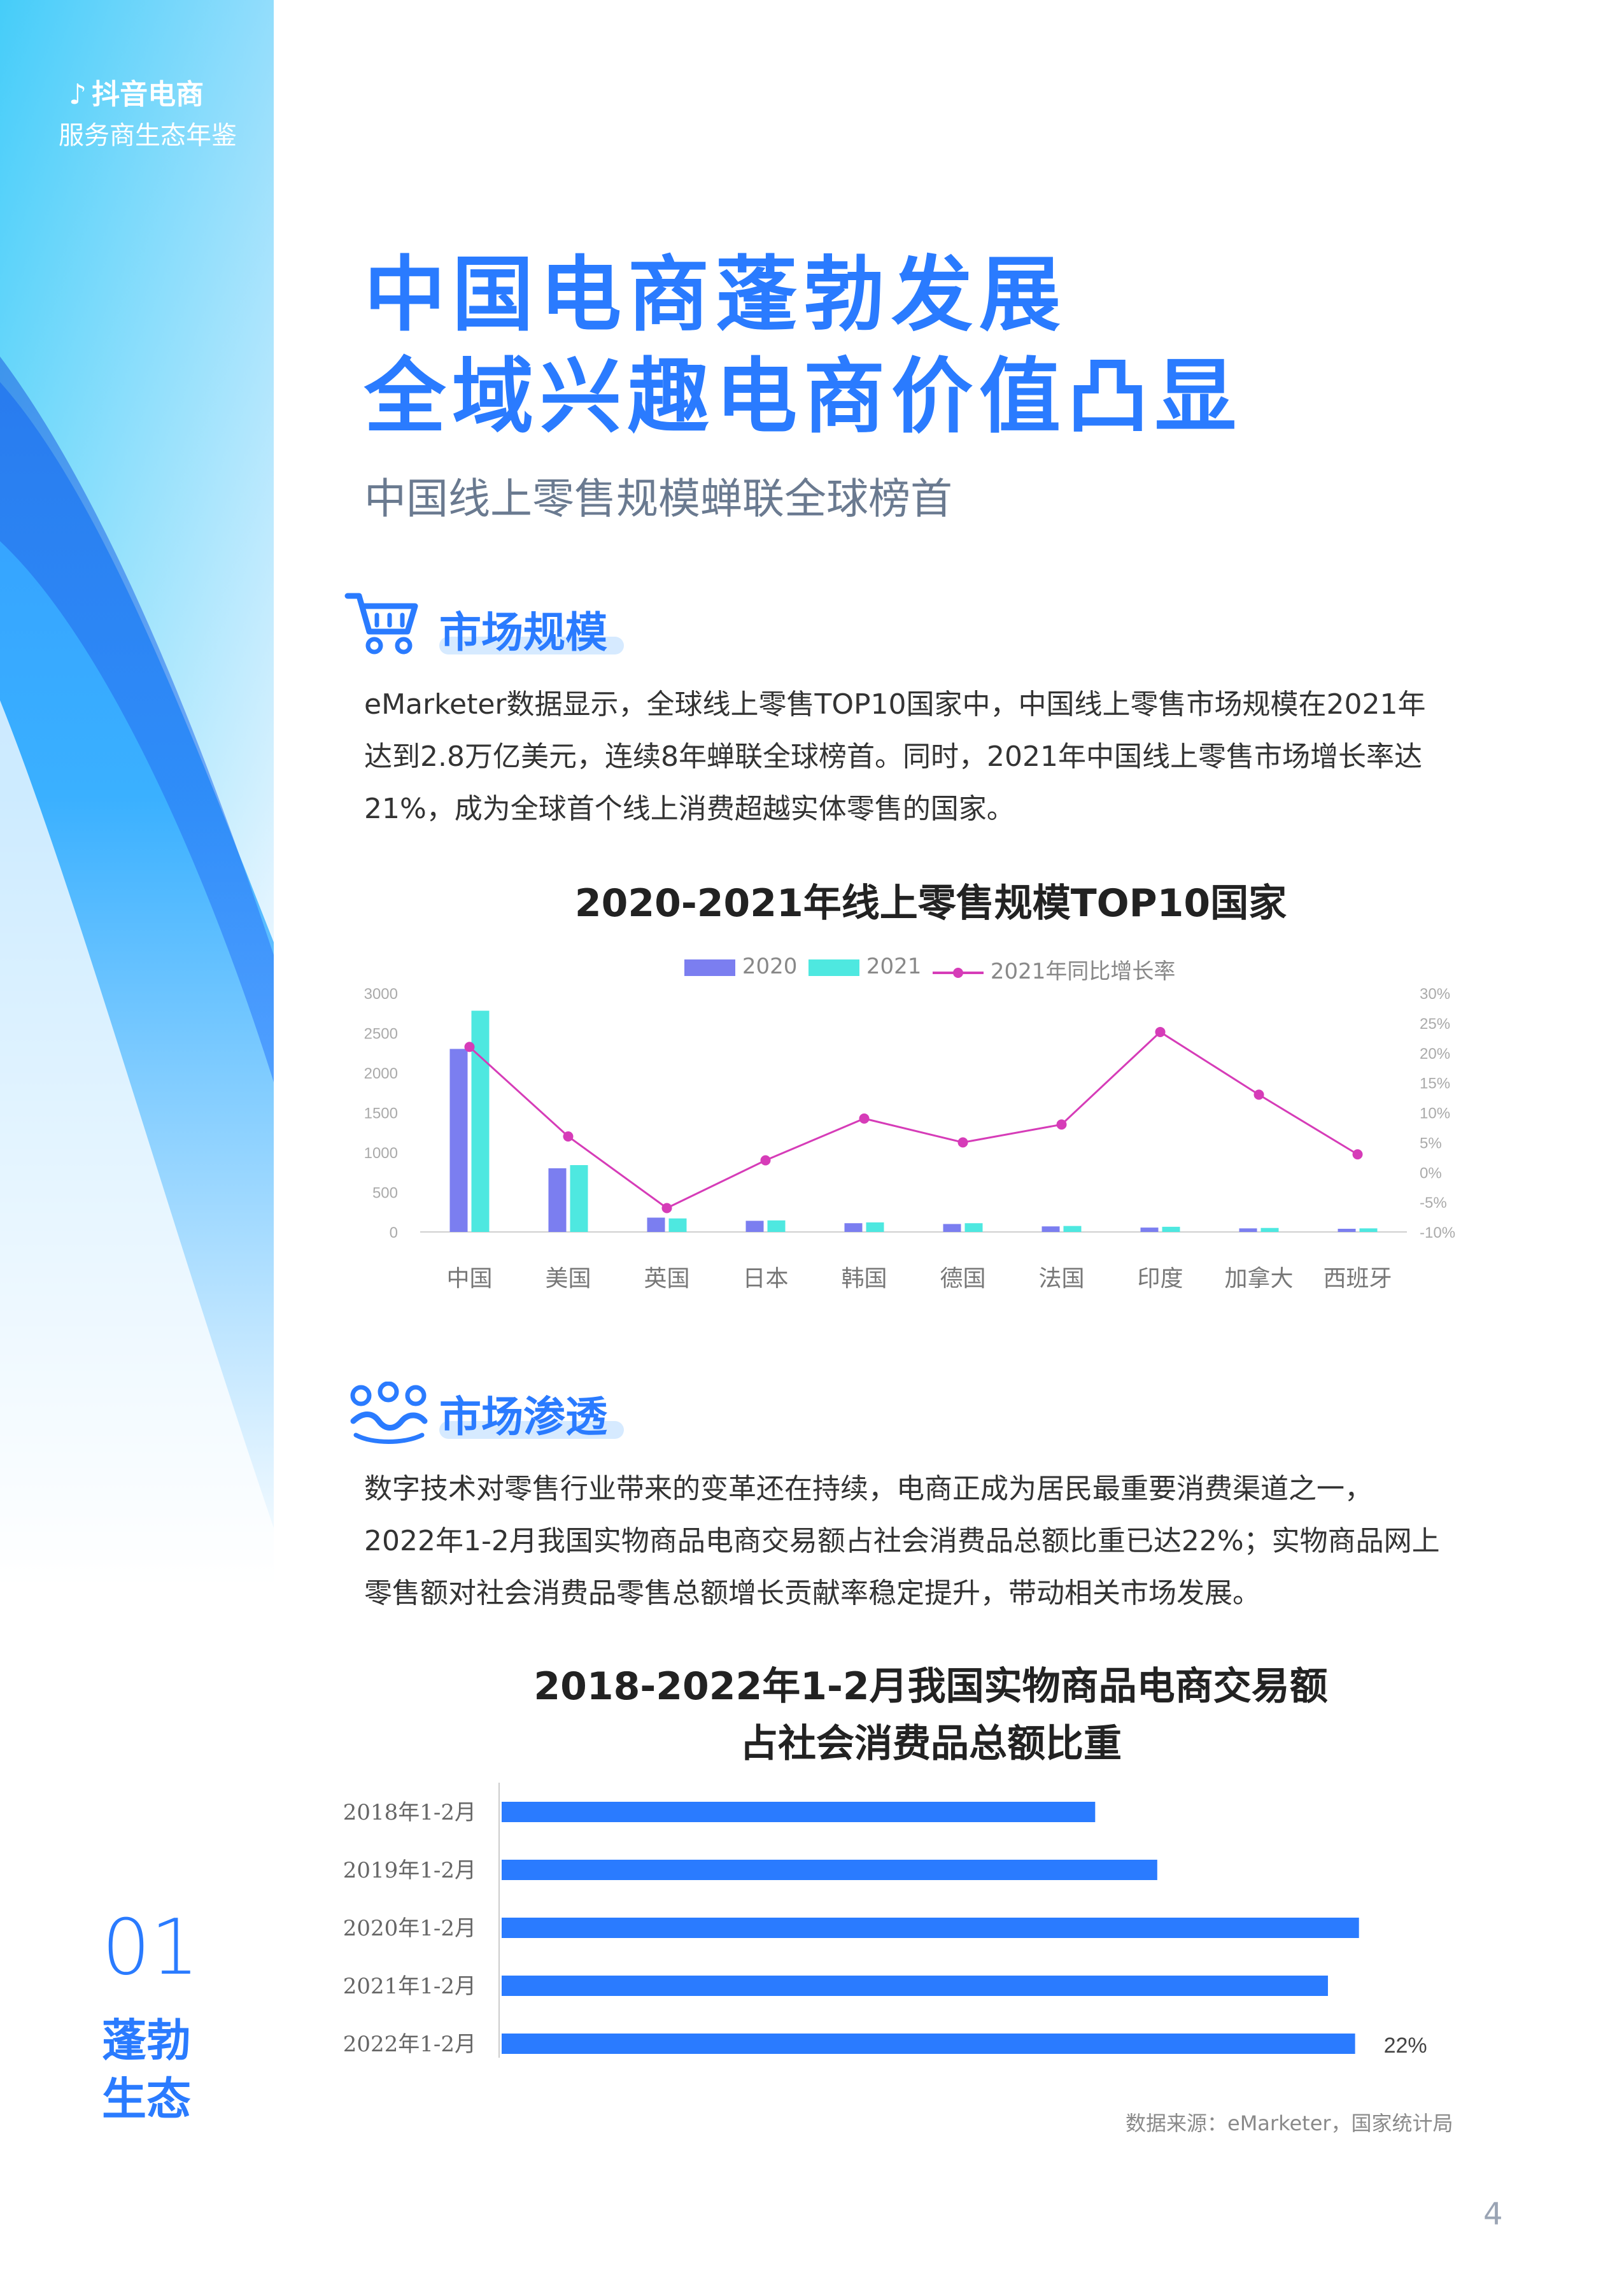 Image resolution: width=1624 pixels, height=2278 pixels. I want to click on chart-title: 2020-2021年线上零售规模TOP10国家, so click(930, 903).